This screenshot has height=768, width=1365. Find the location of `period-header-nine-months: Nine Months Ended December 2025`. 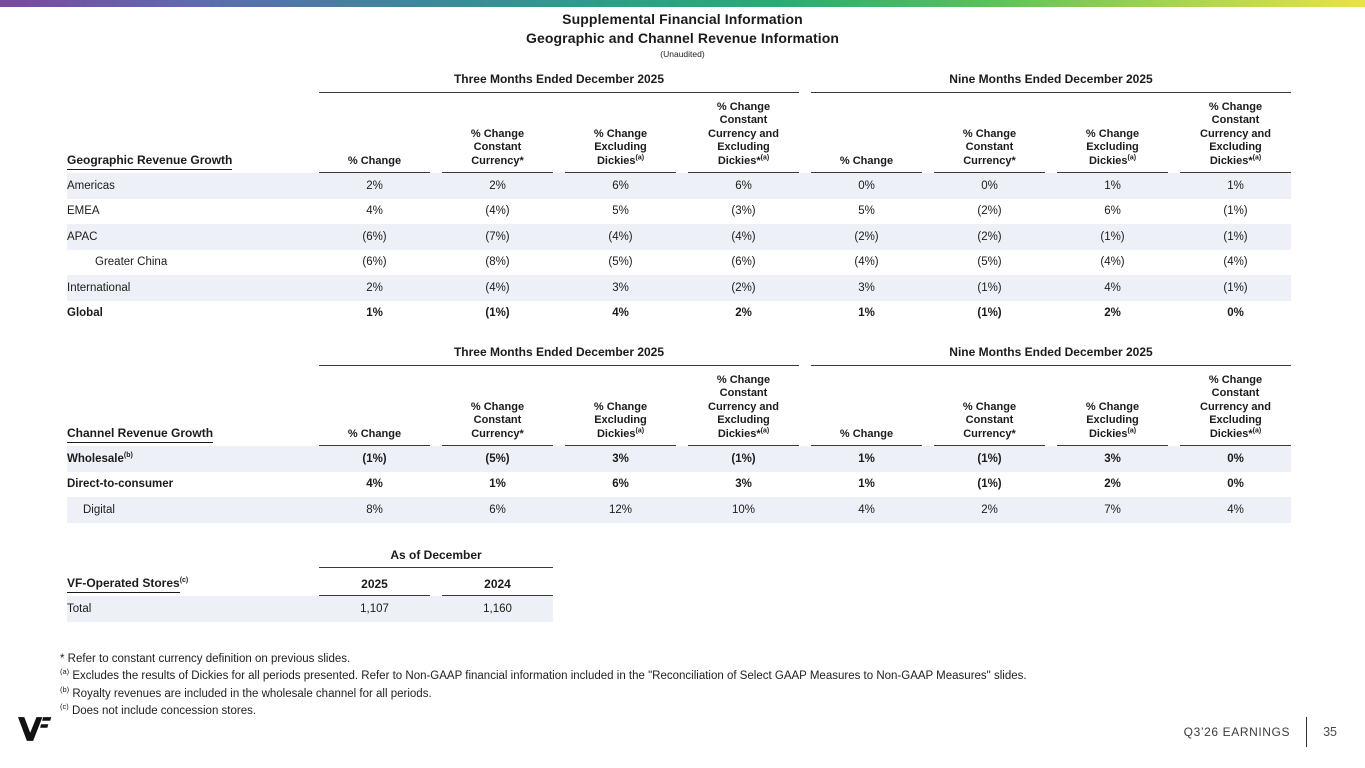

period-header-nine-months: Nine Months Ended December 2025 is located at coordinates (1051, 355).